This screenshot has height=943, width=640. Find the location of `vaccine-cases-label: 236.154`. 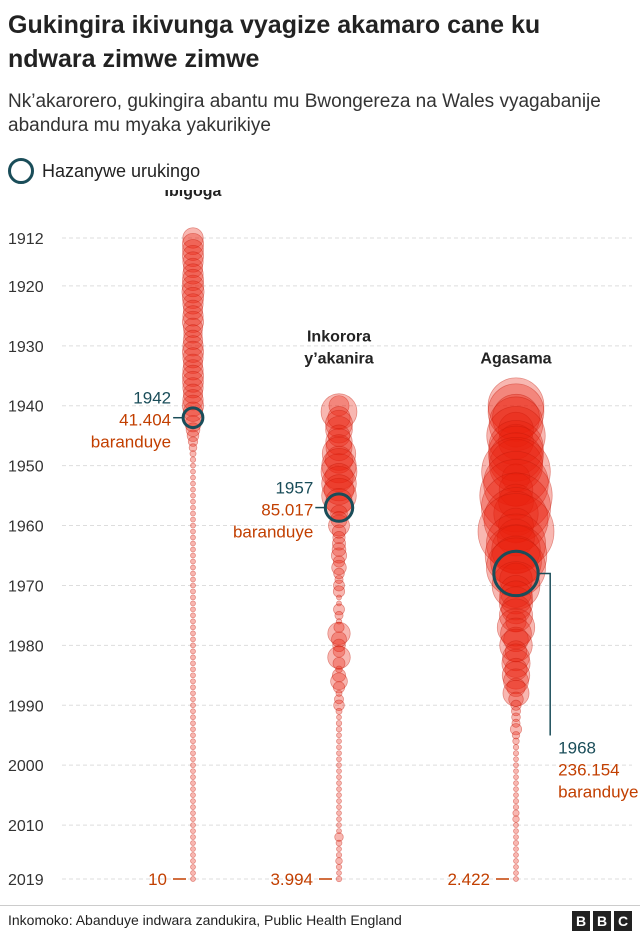

vaccine-cases-label: 236.154 is located at coordinates (588, 769).